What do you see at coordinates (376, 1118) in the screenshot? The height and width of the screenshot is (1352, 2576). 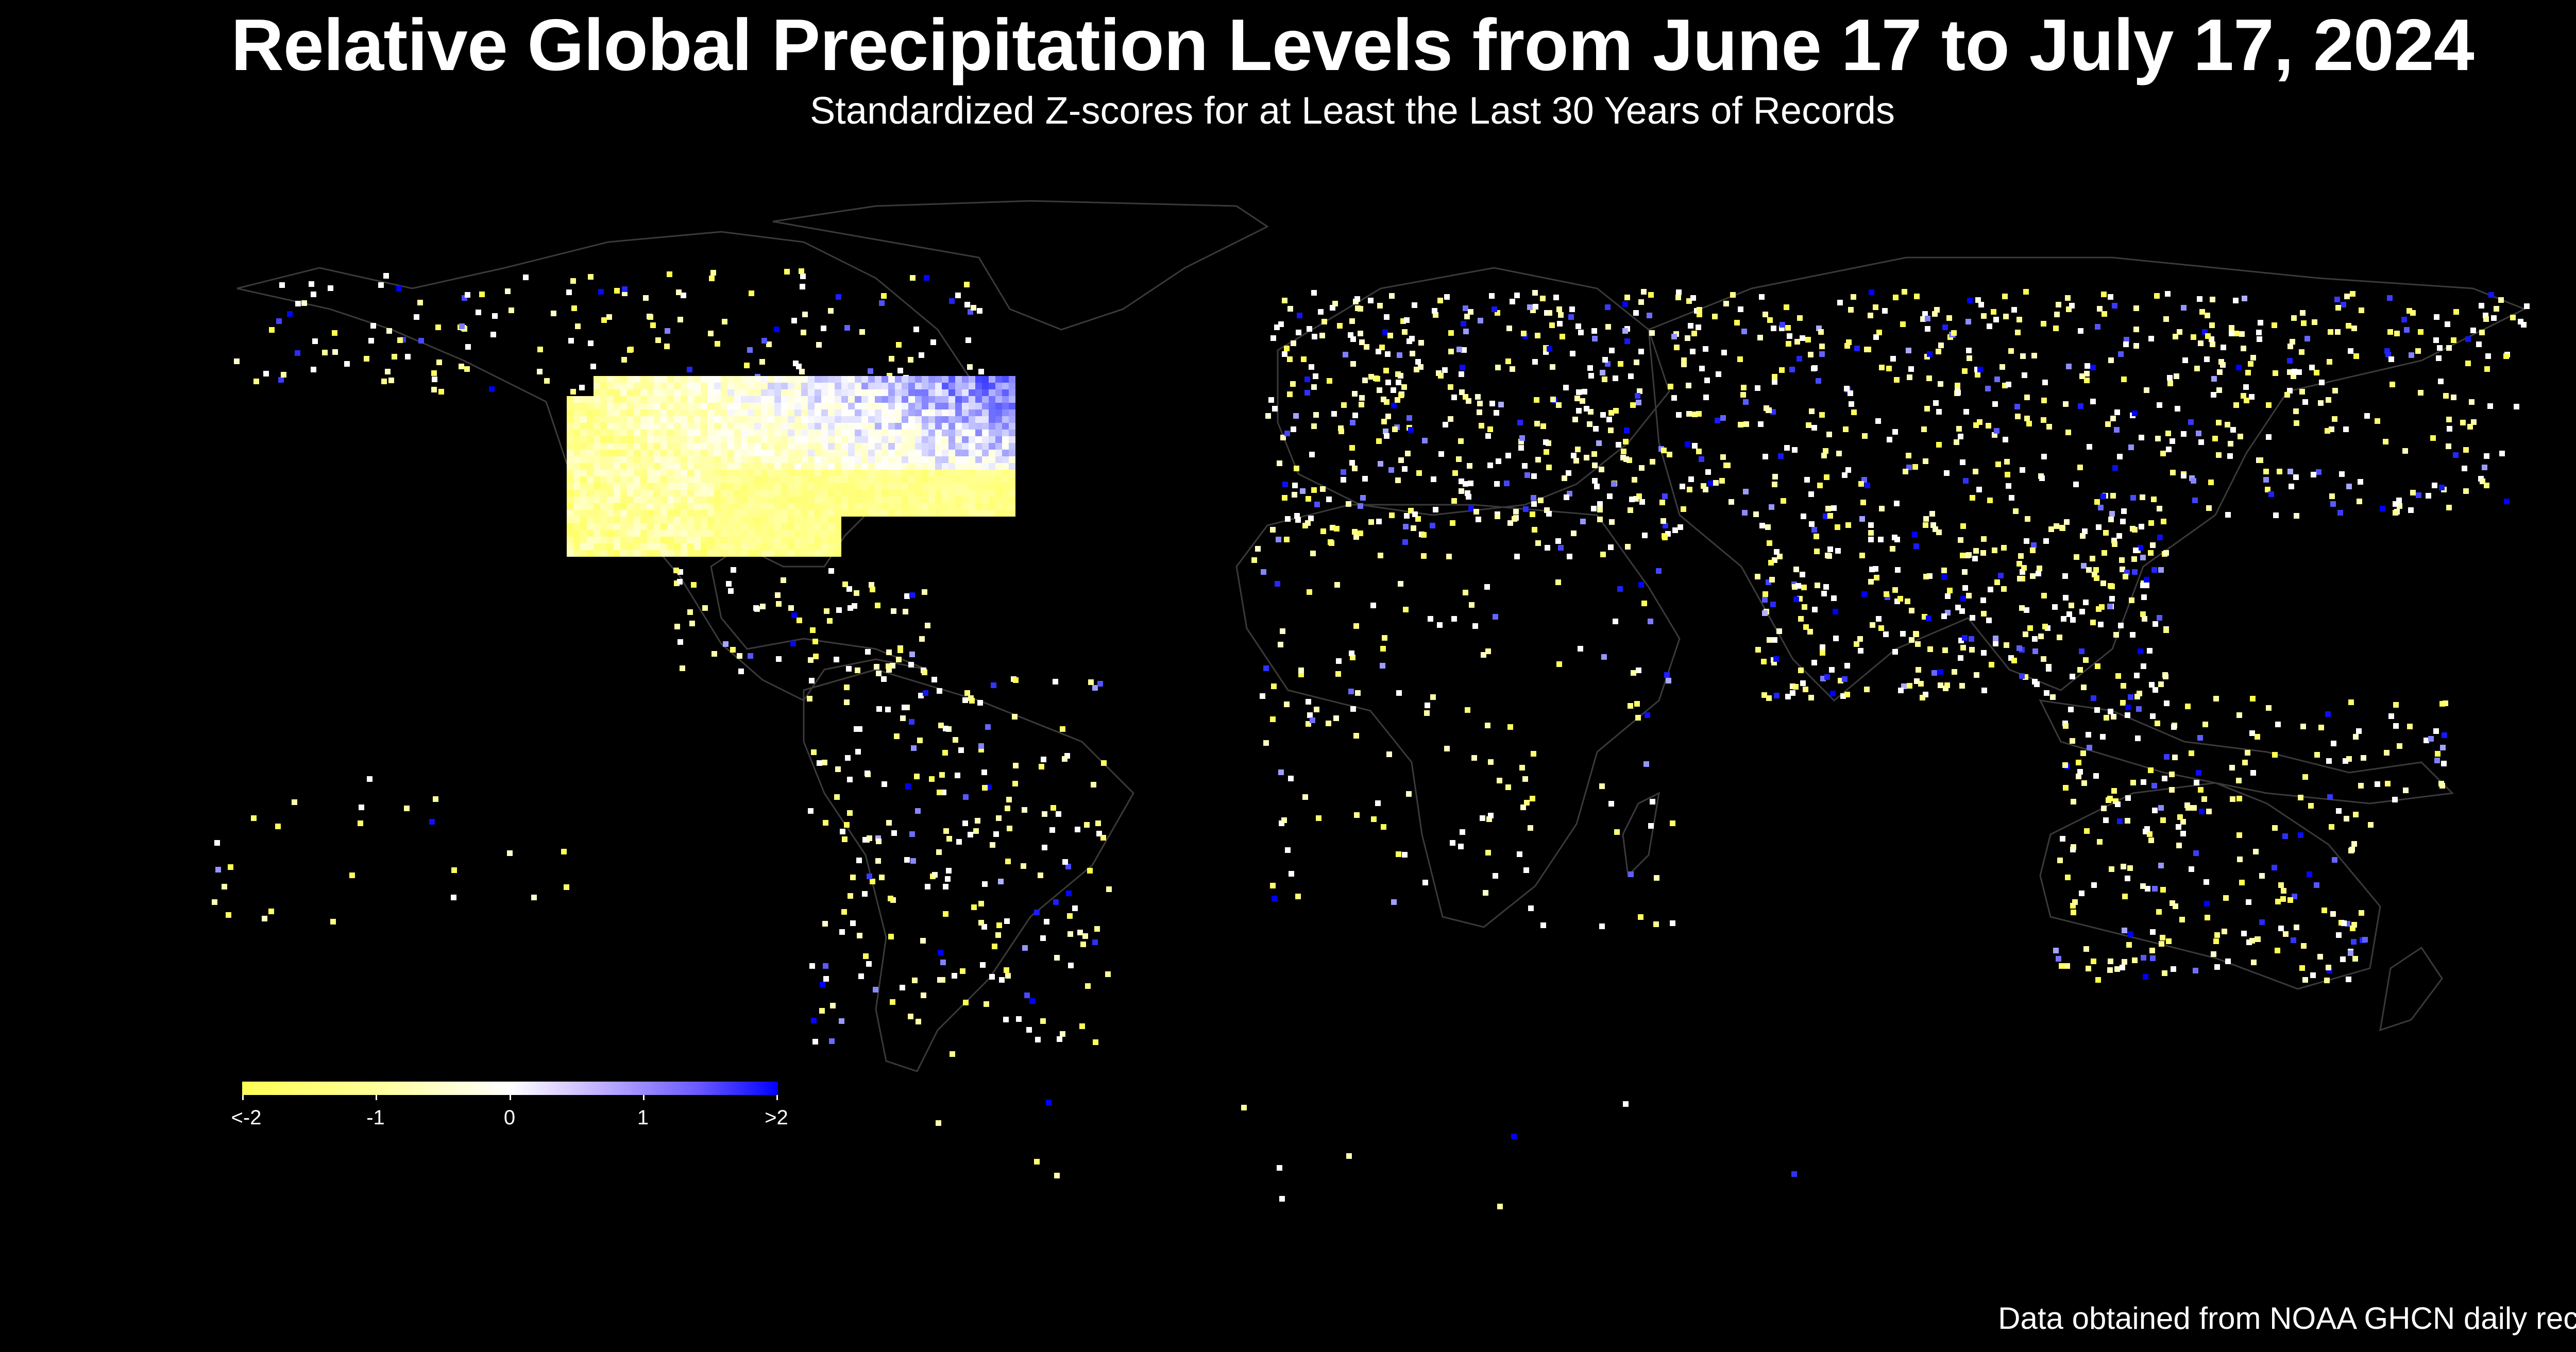 I see `legend-label-neg1: -1` at bounding box center [376, 1118].